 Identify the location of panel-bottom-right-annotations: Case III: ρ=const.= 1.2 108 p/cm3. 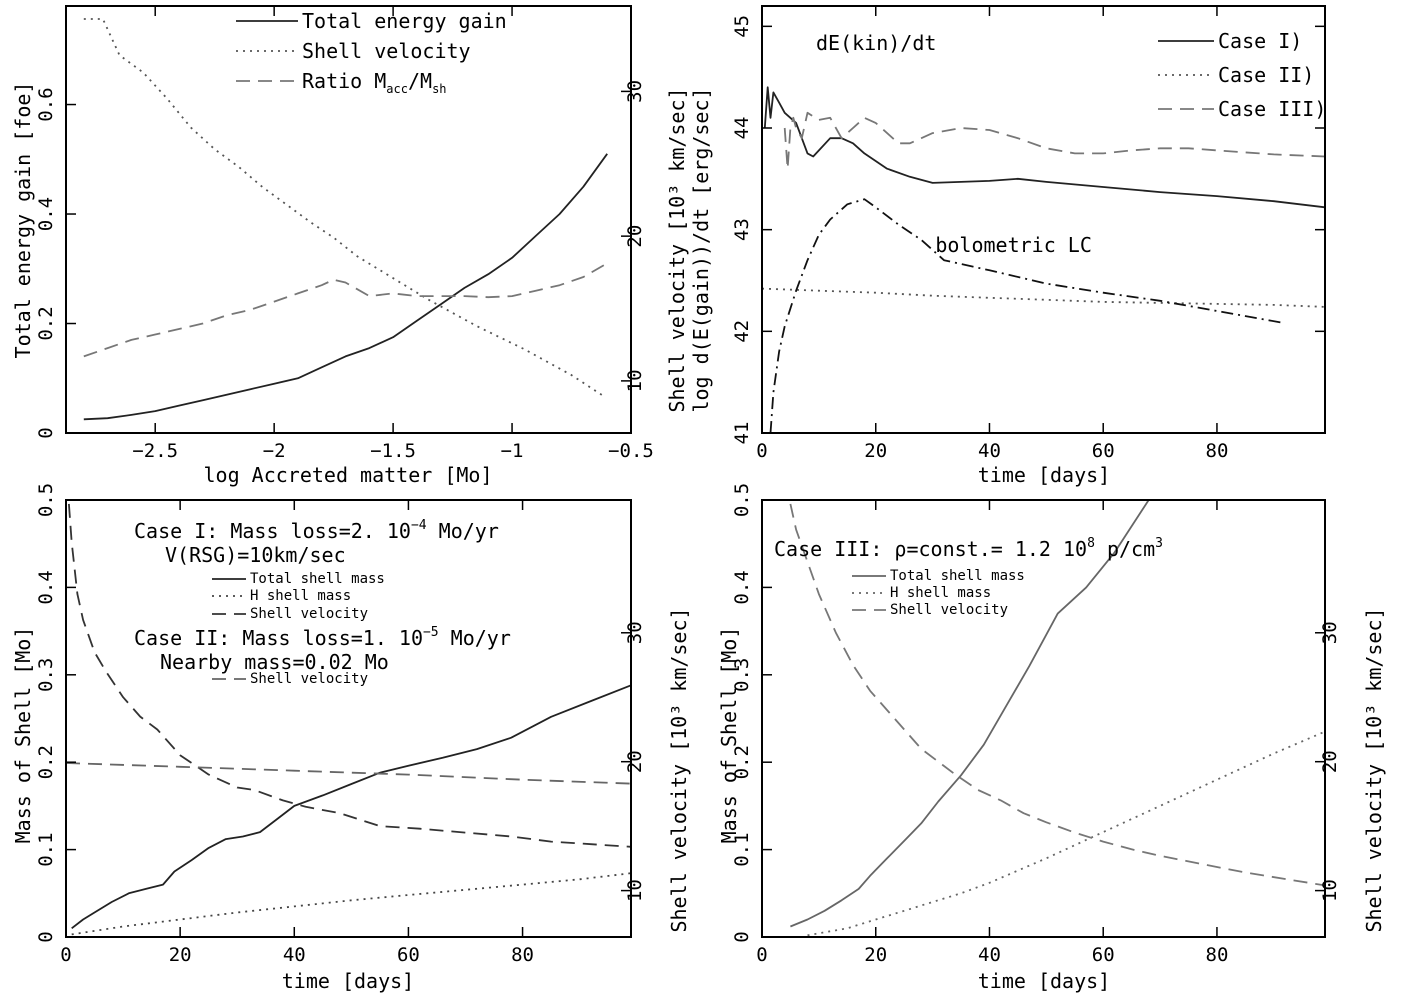
(968, 548).